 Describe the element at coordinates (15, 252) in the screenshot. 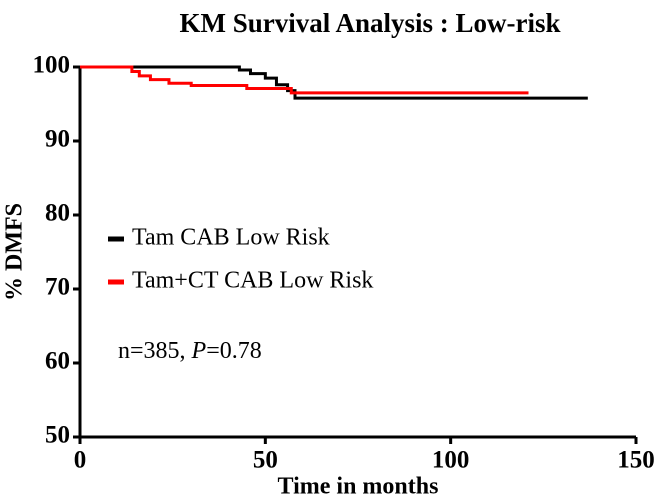

I see `y-axis-label: % DMFS` at that location.